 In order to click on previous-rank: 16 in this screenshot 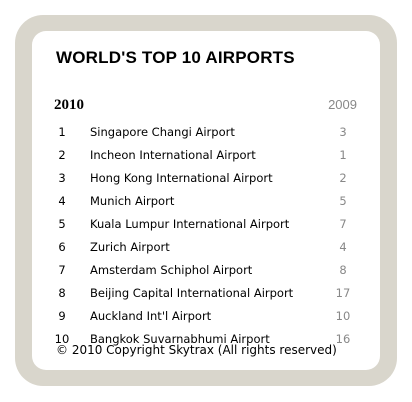, I will do `click(343, 339)`.